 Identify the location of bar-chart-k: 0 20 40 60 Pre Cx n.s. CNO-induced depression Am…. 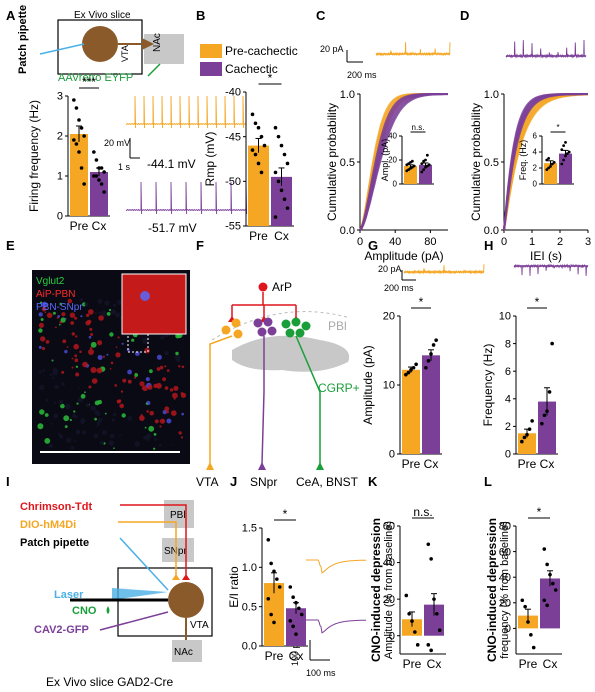
(407, 588).